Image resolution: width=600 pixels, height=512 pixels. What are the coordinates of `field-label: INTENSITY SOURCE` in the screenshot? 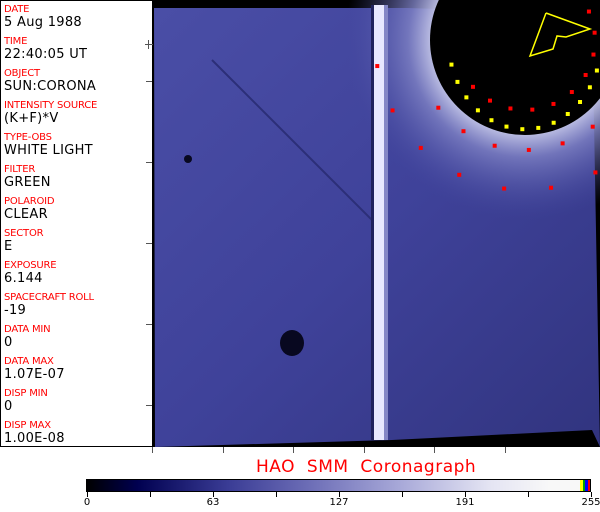 It's located at (51, 105).